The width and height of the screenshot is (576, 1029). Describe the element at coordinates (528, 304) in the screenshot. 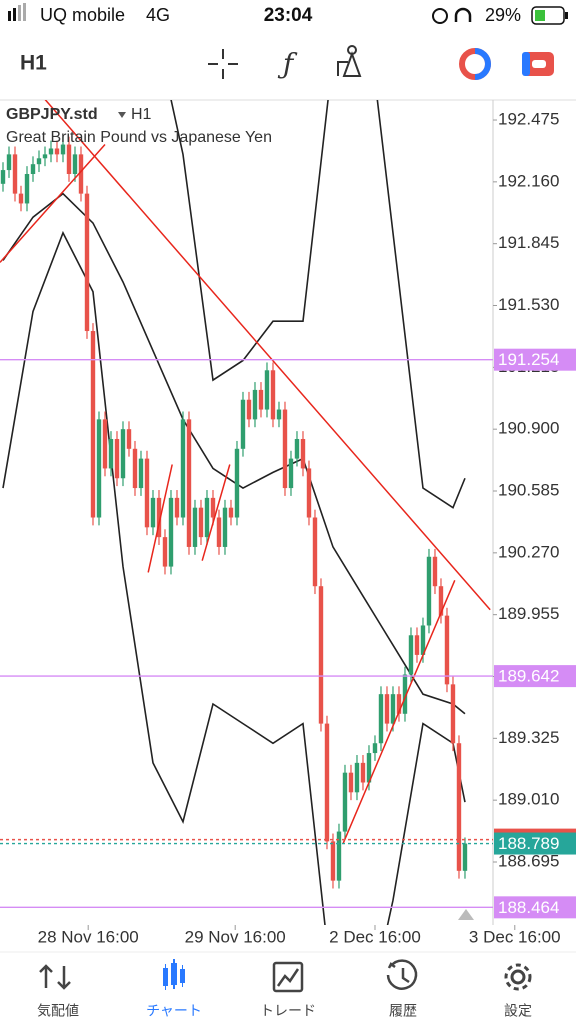

I see `y-tick-label: 191.530` at that location.